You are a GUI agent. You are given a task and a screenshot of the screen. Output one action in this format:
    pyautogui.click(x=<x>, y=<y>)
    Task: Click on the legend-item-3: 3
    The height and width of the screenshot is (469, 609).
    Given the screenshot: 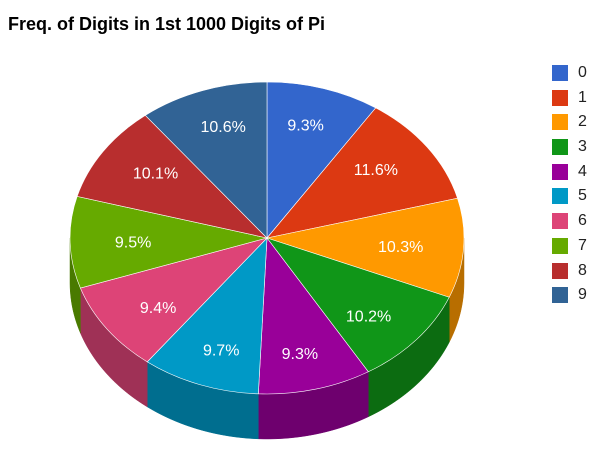 What is the action you would take?
    pyautogui.click(x=569, y=147)
    